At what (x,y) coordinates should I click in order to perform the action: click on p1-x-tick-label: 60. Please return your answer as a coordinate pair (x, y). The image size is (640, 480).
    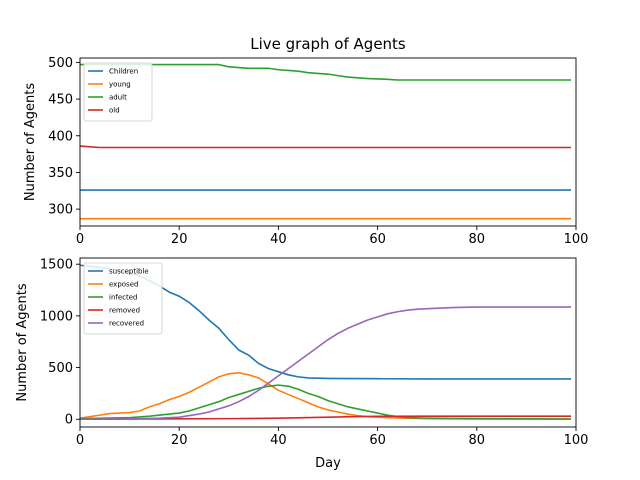
    Looking at the image, I should click on (377, 239).